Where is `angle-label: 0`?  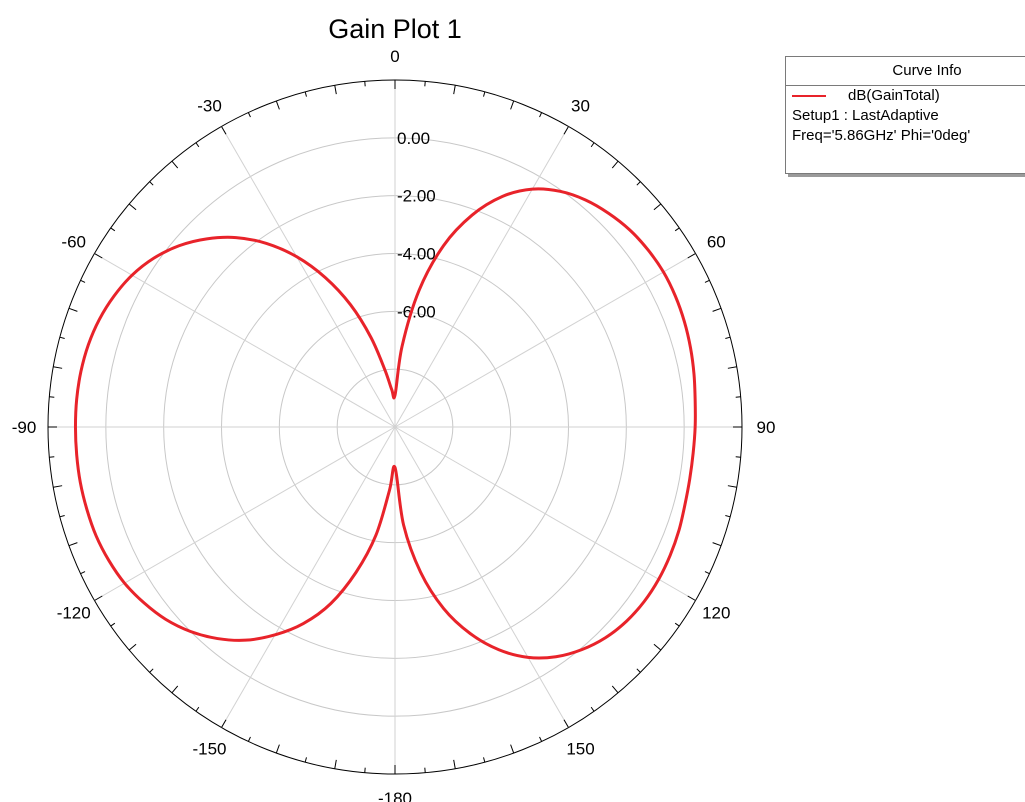
angle-label: 0 is located at coordinates (394, 56).